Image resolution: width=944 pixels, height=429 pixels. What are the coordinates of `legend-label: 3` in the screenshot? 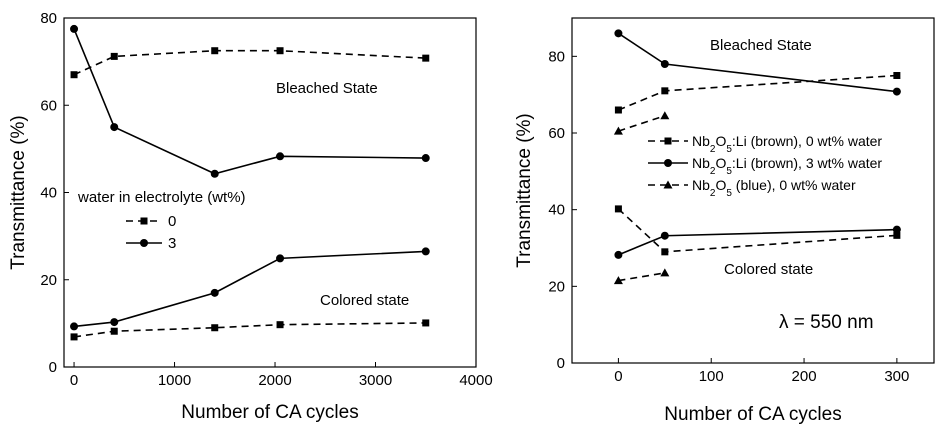 It's located at (172, 243).